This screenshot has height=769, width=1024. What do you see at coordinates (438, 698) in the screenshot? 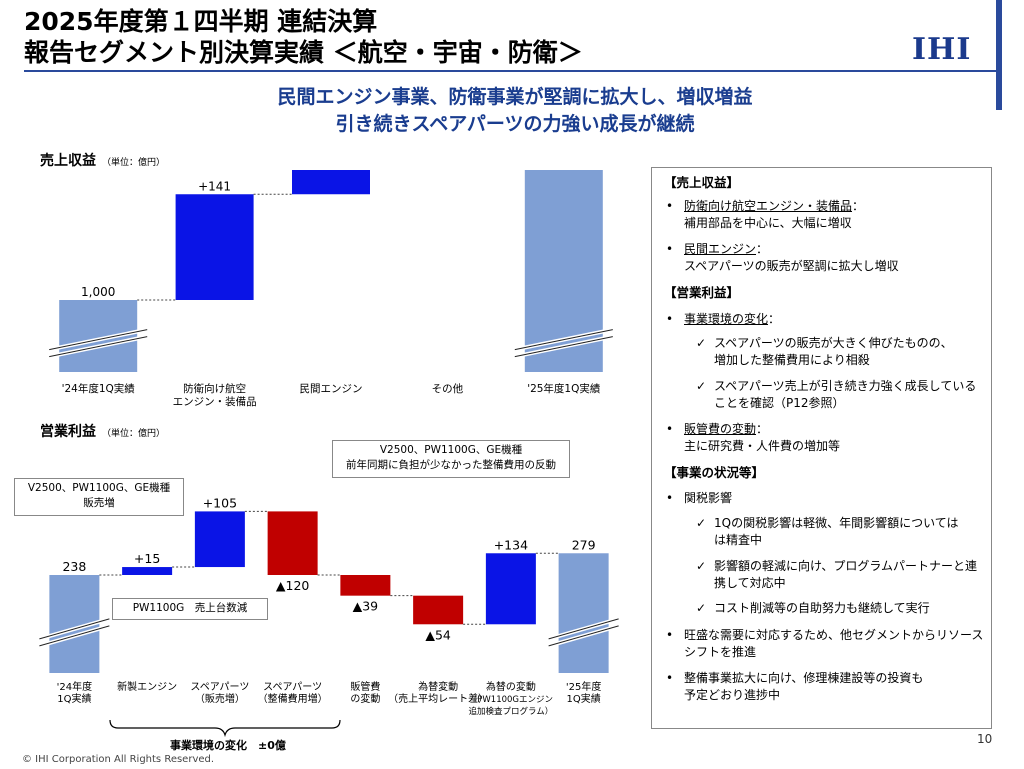
I see `category-label-5: （売上平均レート差）` at bounding box center [438, 698].